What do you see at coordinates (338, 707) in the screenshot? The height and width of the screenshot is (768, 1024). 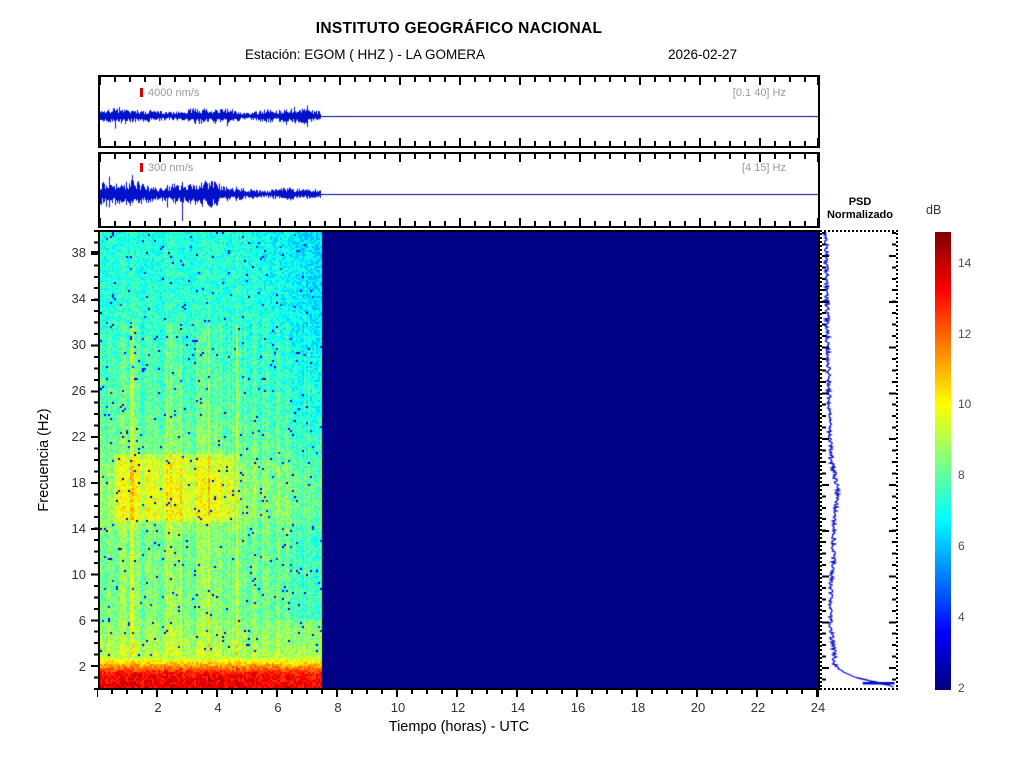 I see `x-tick: 8` at bounding box center [338, 707].